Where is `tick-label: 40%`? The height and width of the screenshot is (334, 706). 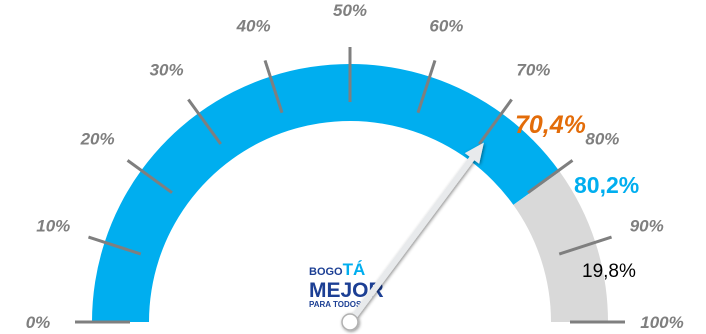 tick-label: 40% is located at coordinates (253, 25).